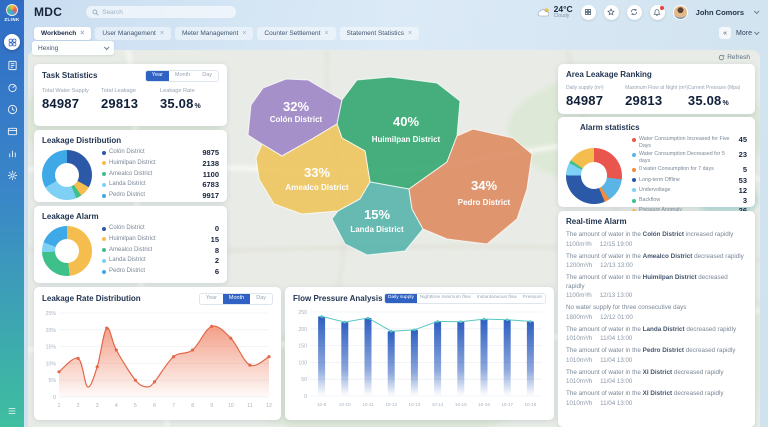 Image resolution: width=768 pixels, height=427 pixels. I want to click on legend-label: Pressure Anomaly, so click(660, 210).